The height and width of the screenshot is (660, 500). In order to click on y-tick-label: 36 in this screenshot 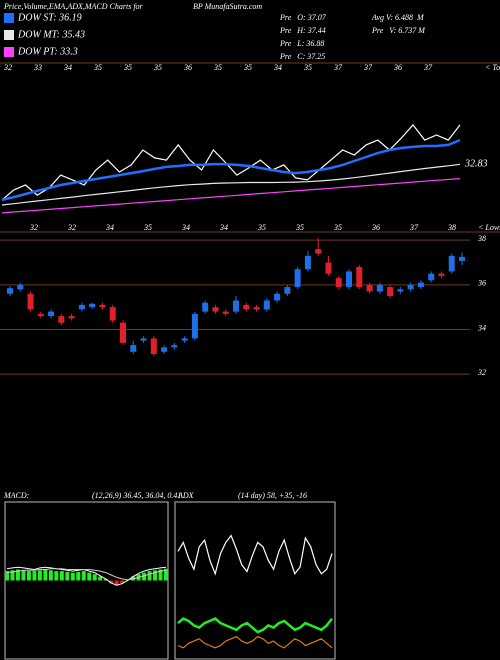, I will do `click(481, 283)`.